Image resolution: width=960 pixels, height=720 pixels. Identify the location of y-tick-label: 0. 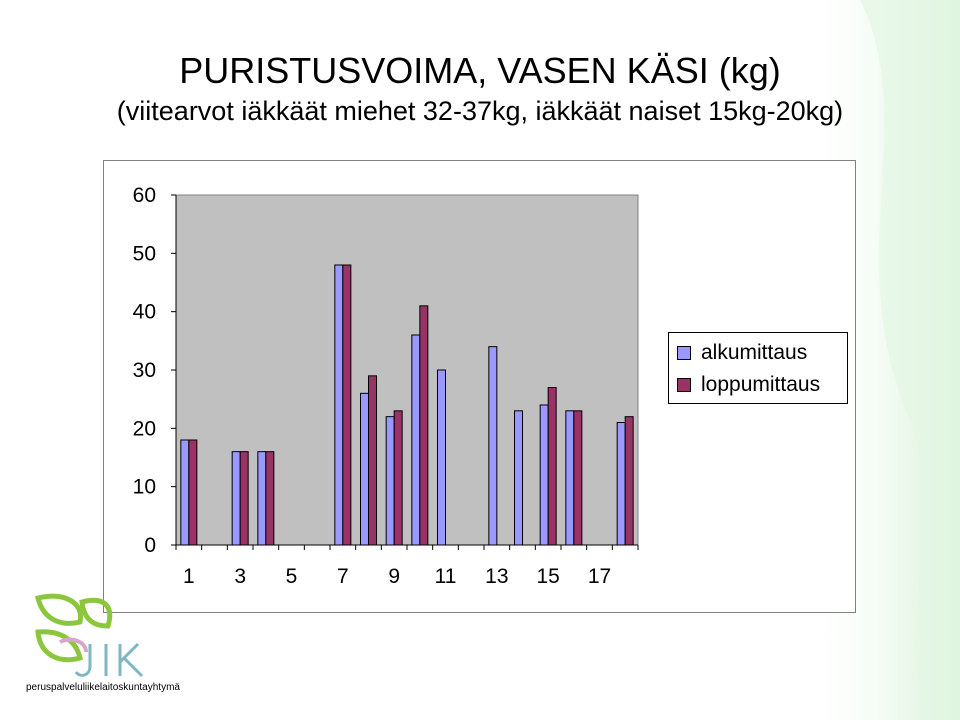
(150, 545).